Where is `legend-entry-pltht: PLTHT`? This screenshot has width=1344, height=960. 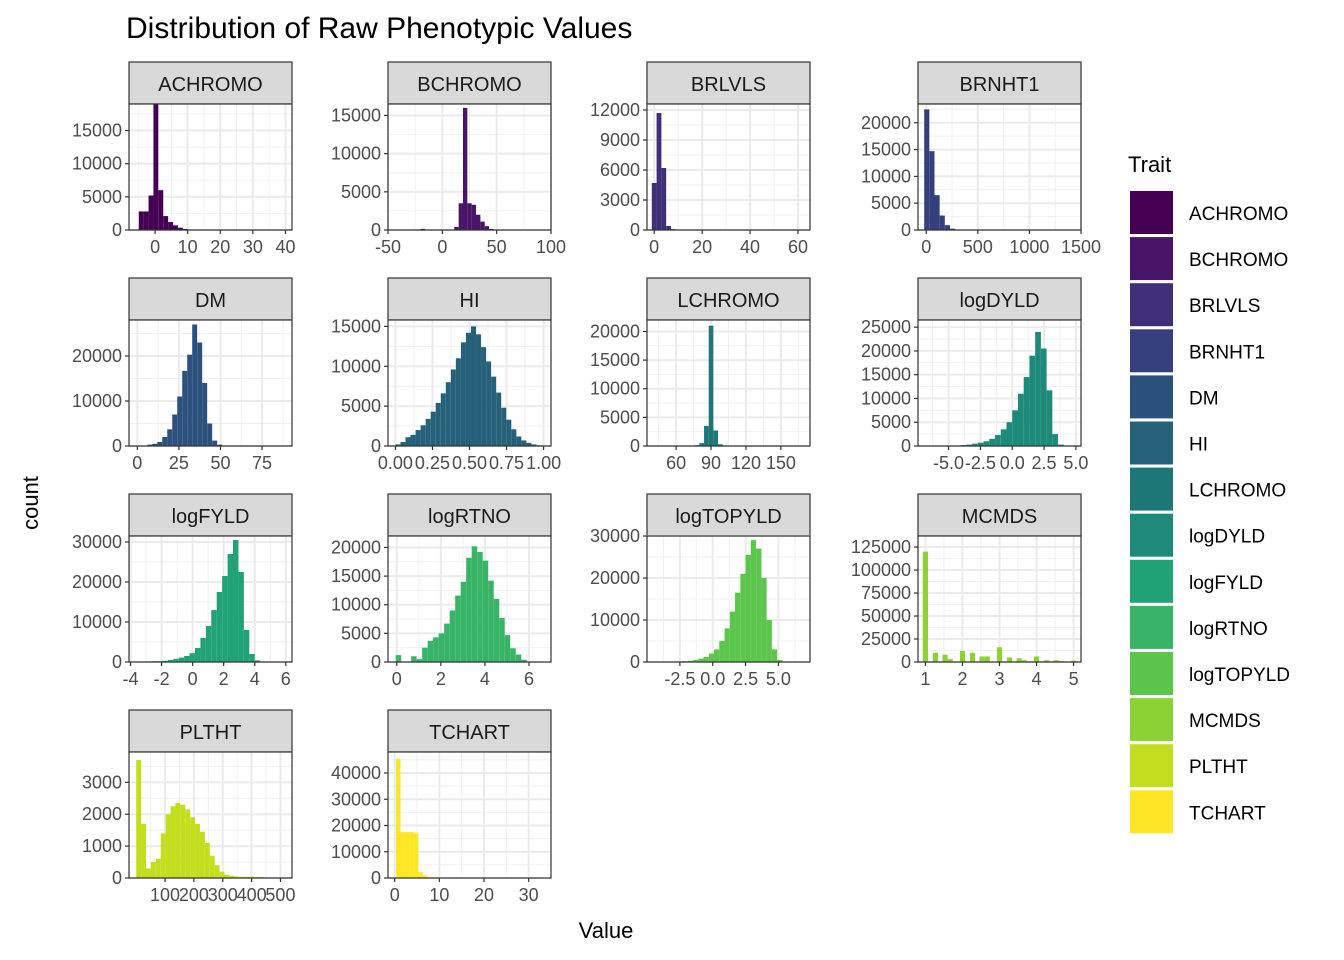 legend-entry-pltht: PLTHT is located at coordinates (1189, 766).